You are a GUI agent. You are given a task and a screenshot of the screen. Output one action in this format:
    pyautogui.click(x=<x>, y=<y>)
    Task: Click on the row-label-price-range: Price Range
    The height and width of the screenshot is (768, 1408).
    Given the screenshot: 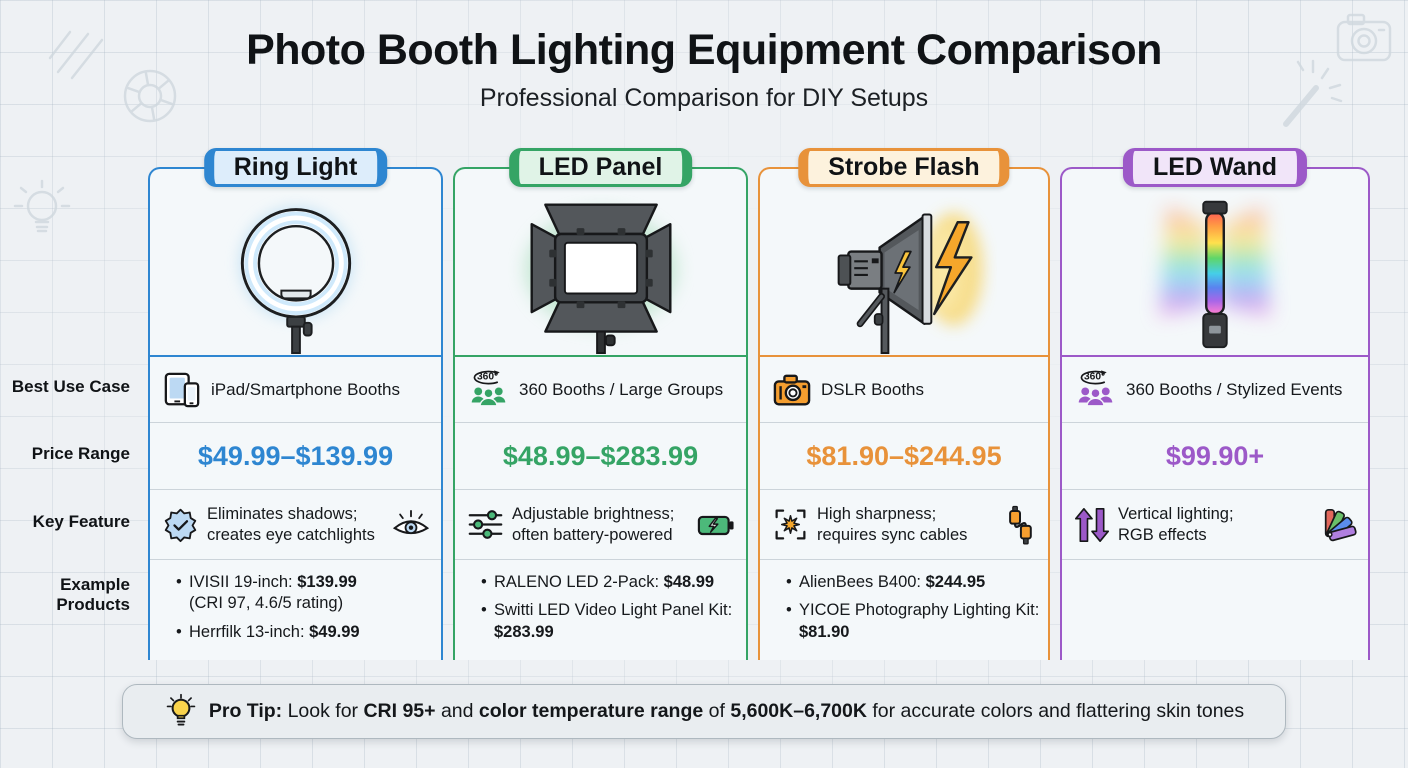 What is the action you would take?
    pyautogui.click(x=80, y=453)
    